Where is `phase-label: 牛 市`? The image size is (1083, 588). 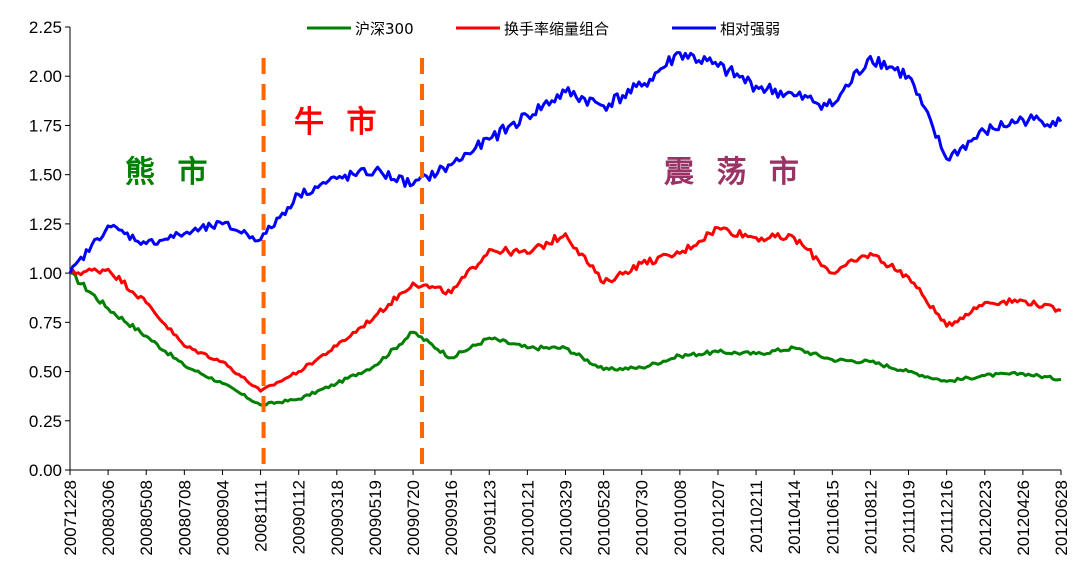
phase-label: 牛 市 is located at coordinates (338, 122).